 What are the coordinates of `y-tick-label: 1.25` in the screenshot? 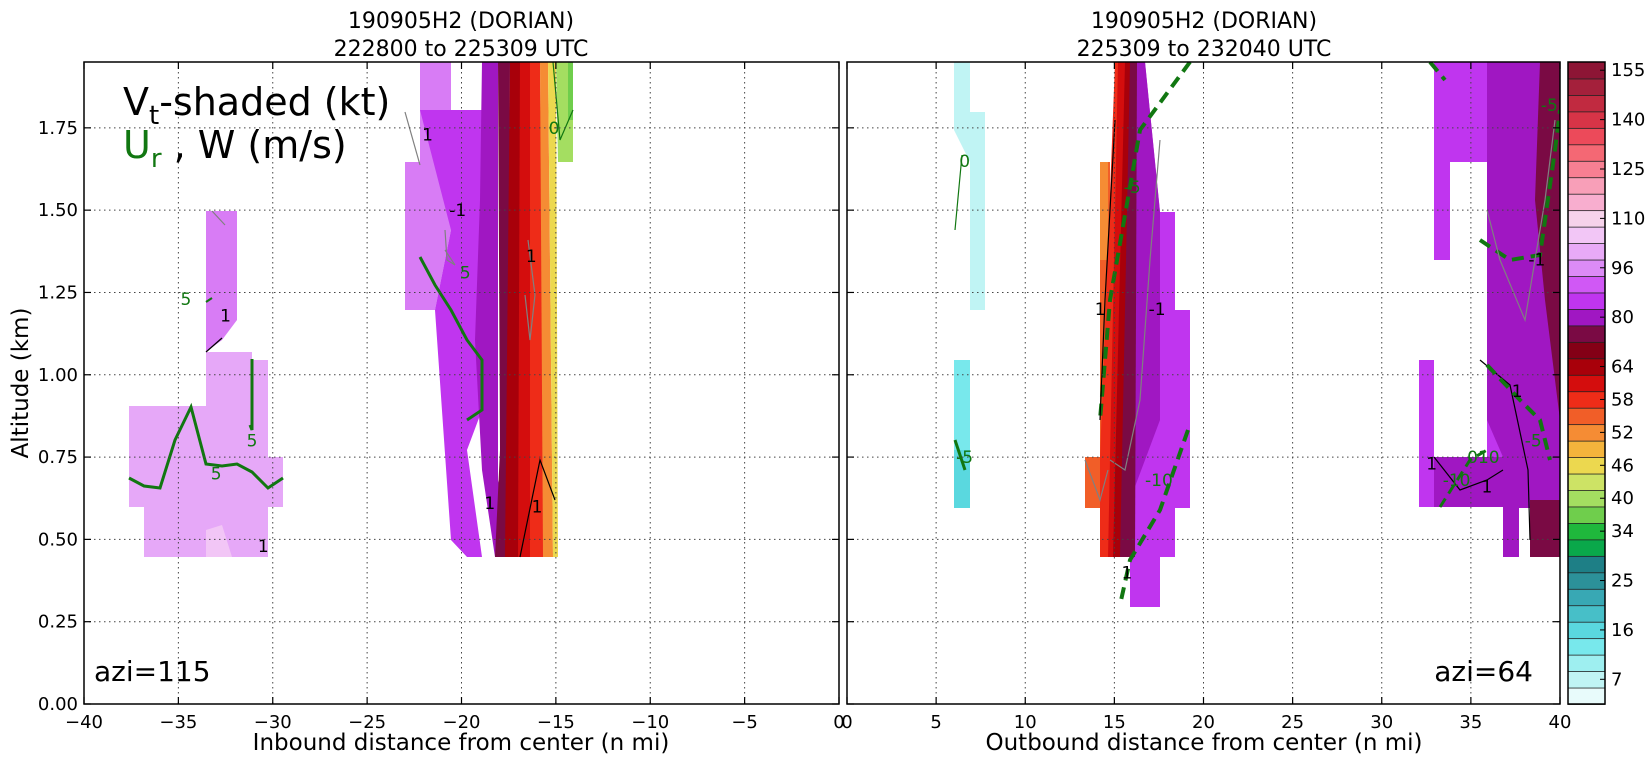 It's located at (58, 292).